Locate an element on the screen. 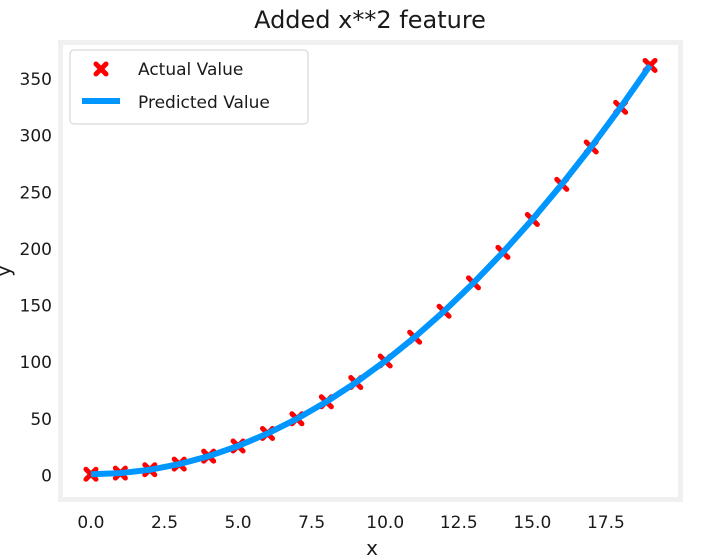 The width and height of the screenshot is (705, 560). x-tick-label: 10.0 is located at coordinates (385, 523).